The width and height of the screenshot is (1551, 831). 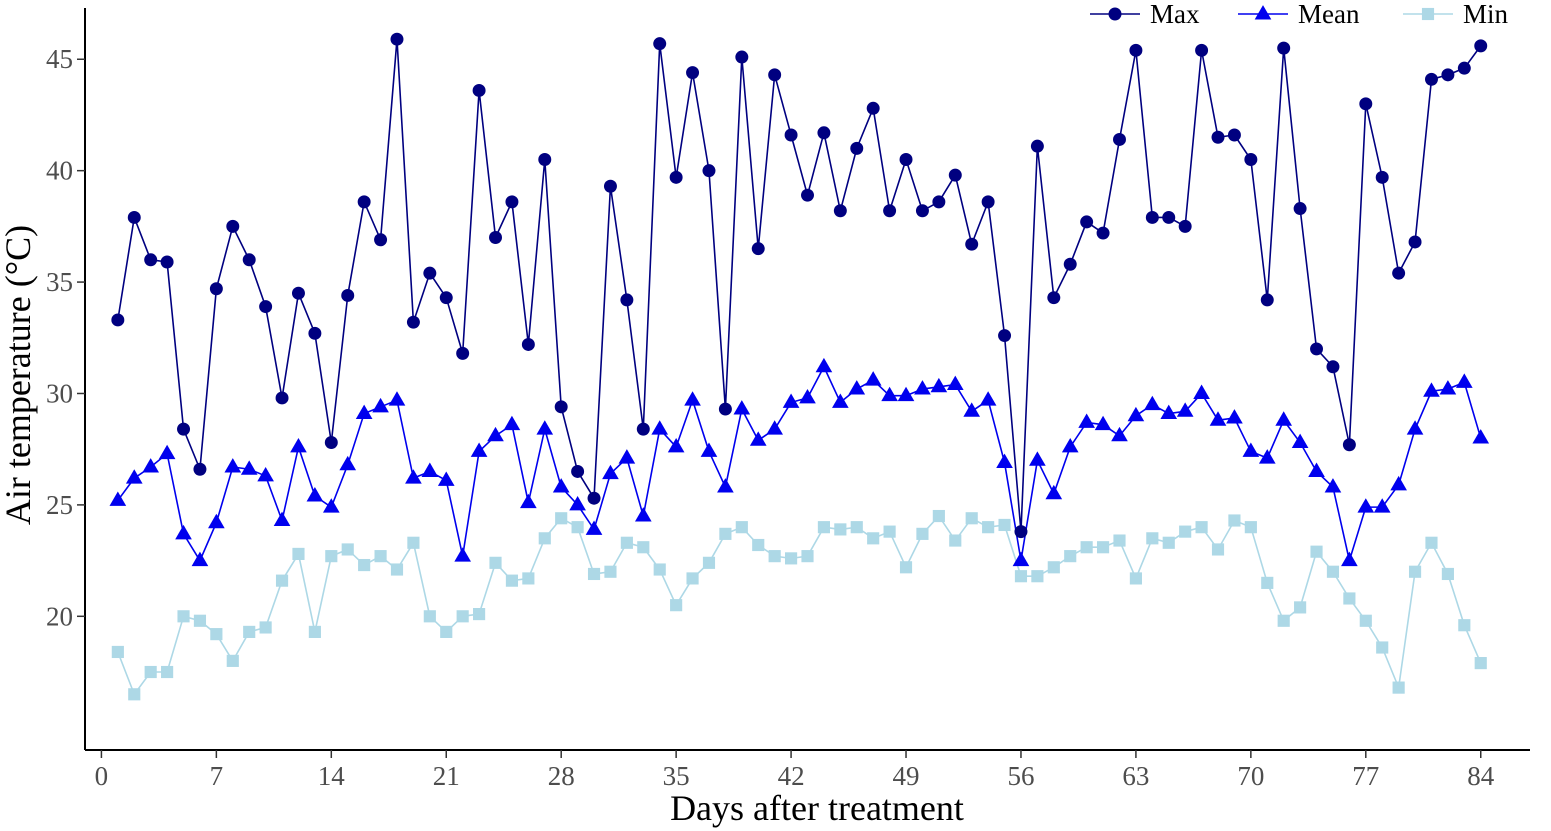 What do you see at coordinates (217, 776) in the screenshot?
I see `x-tick-label: 7` at bounding box center [217, 776].